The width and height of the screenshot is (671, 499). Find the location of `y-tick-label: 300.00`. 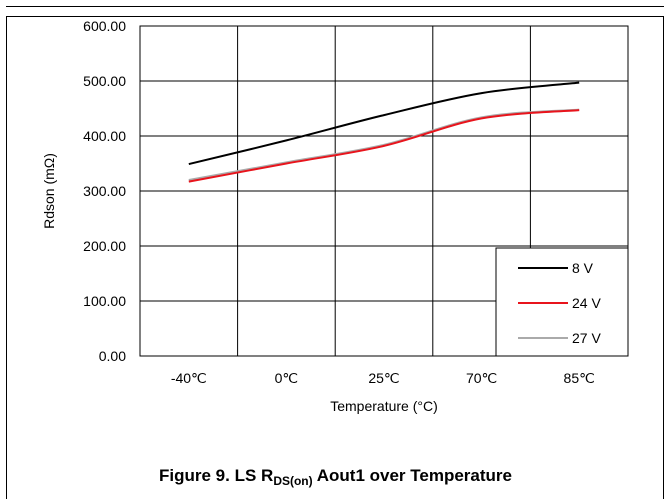

y-tick-label: 300.00 is located at coordinates (104, 191).